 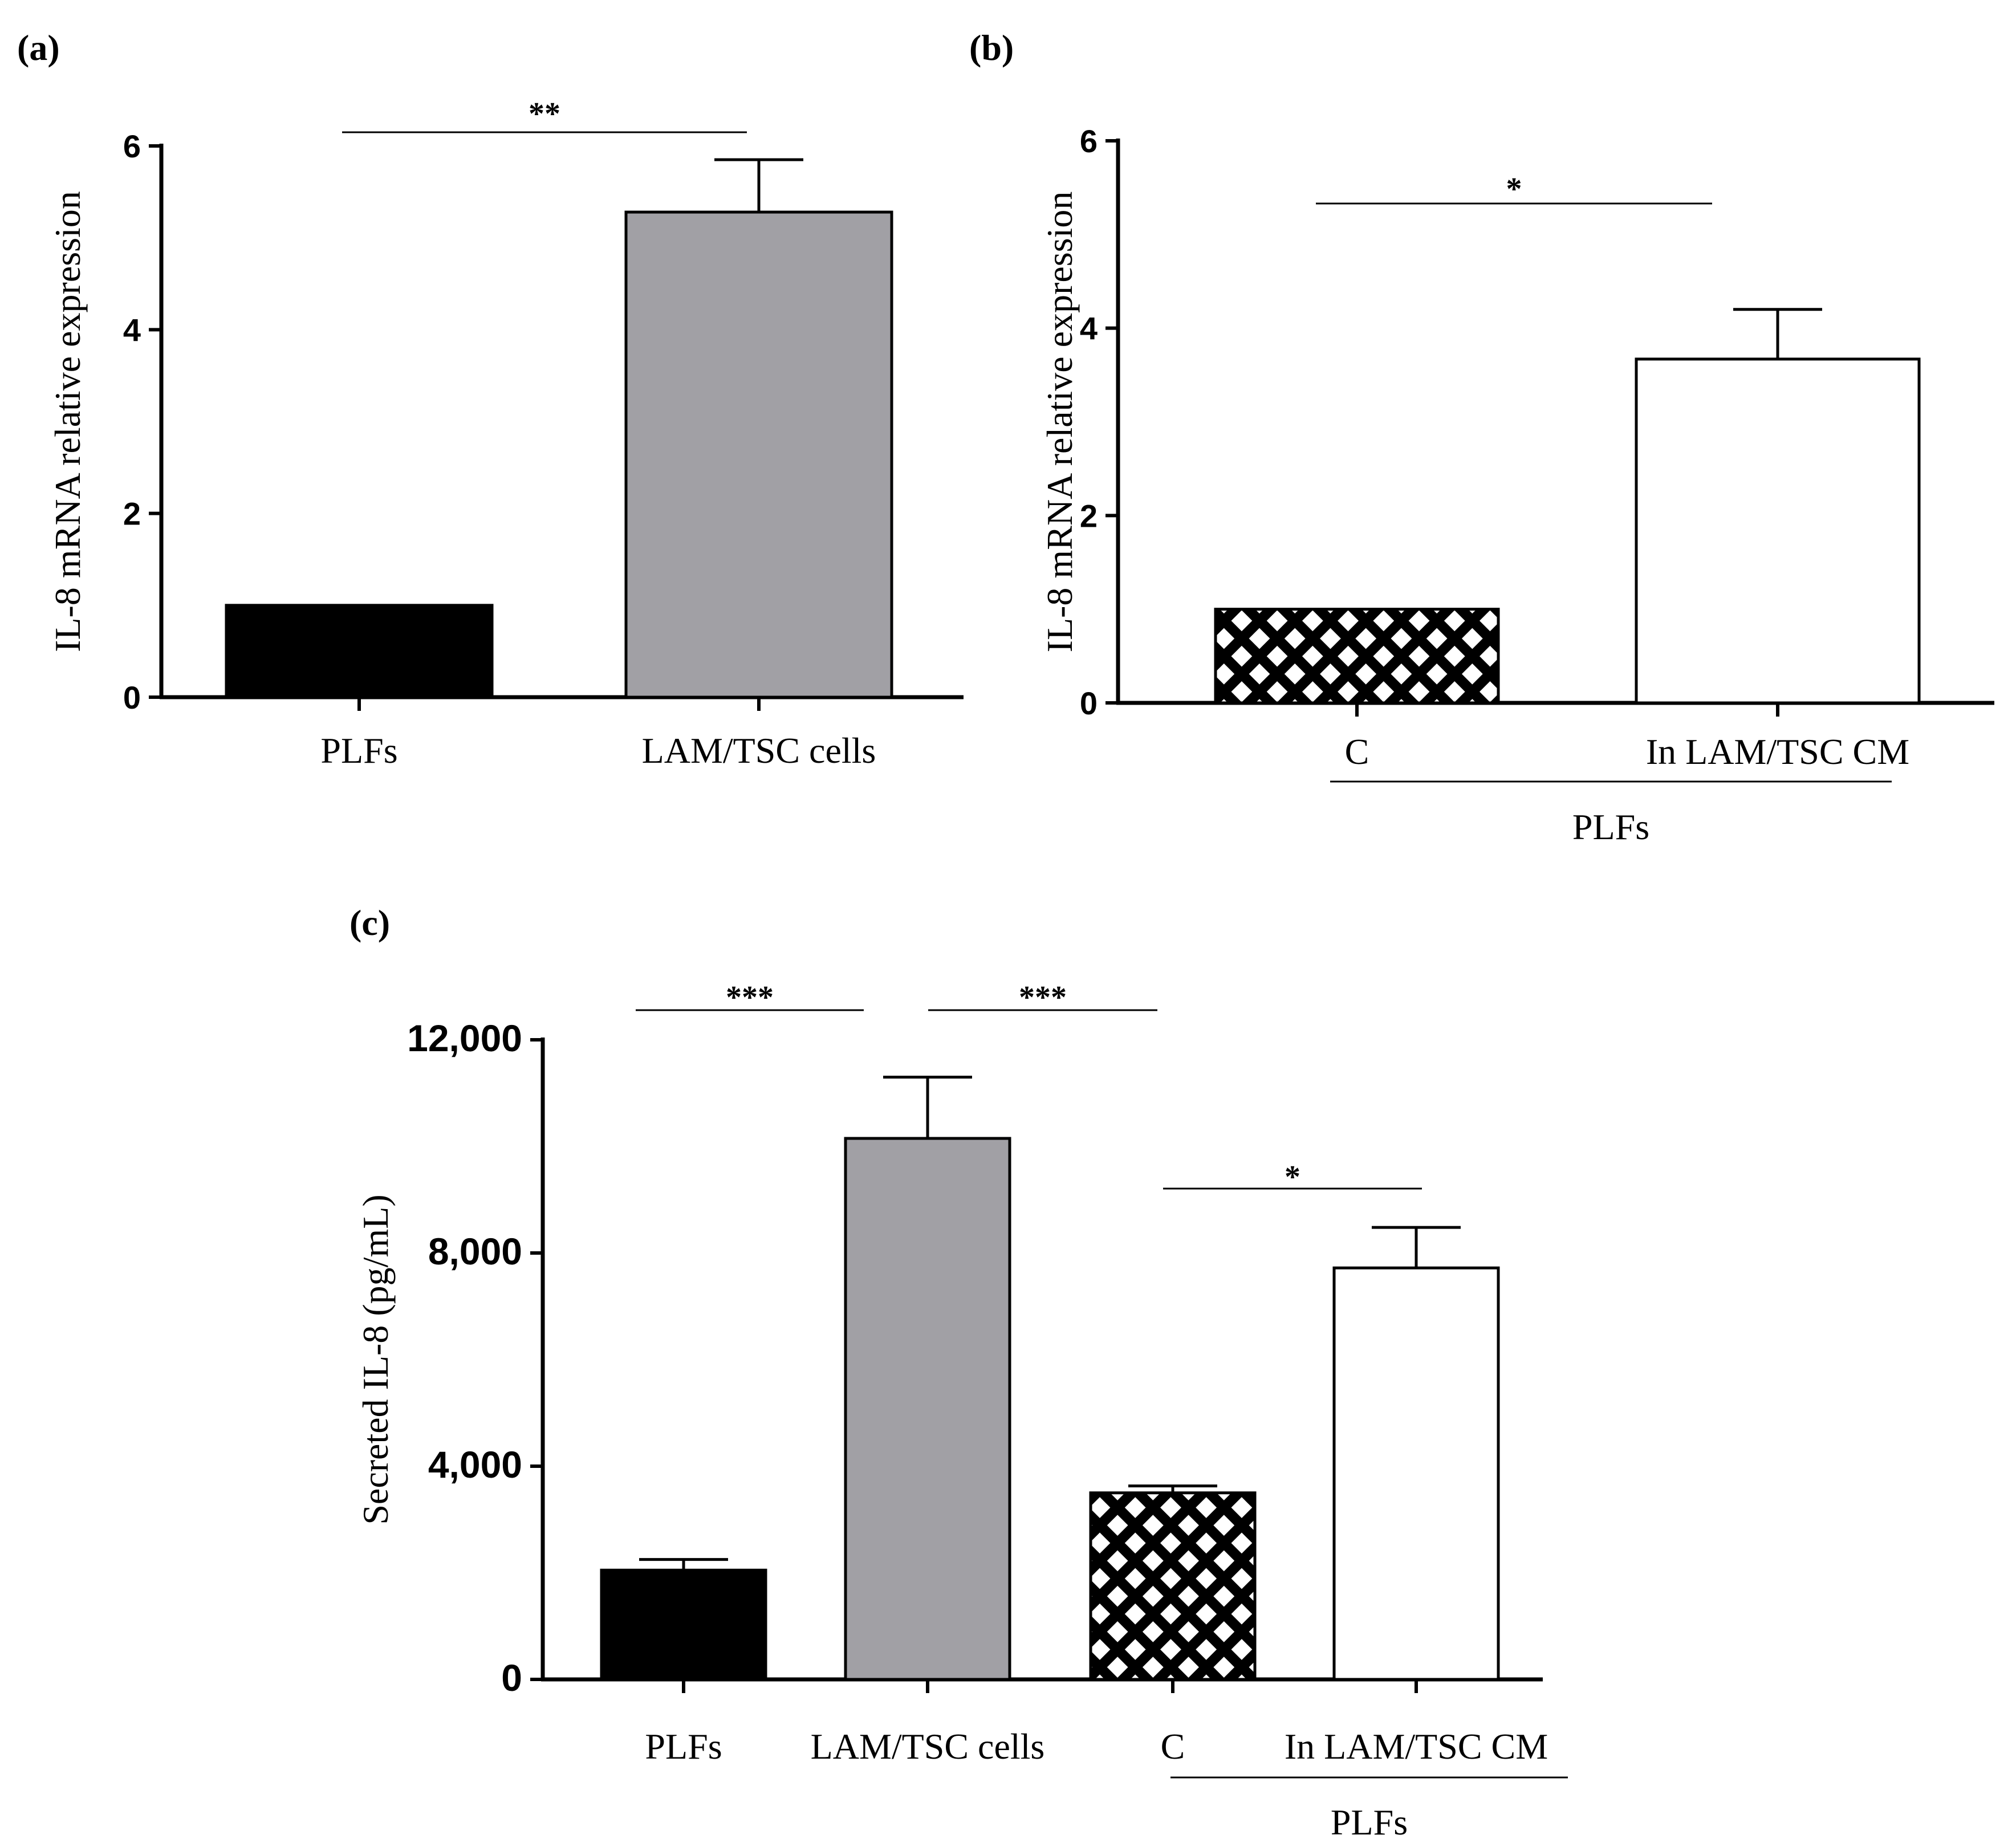 What do you see at coordinates (464, 1038) in the screenshot?
I see `y-tick-label: 12,000` at bounding box center [464, 1038].